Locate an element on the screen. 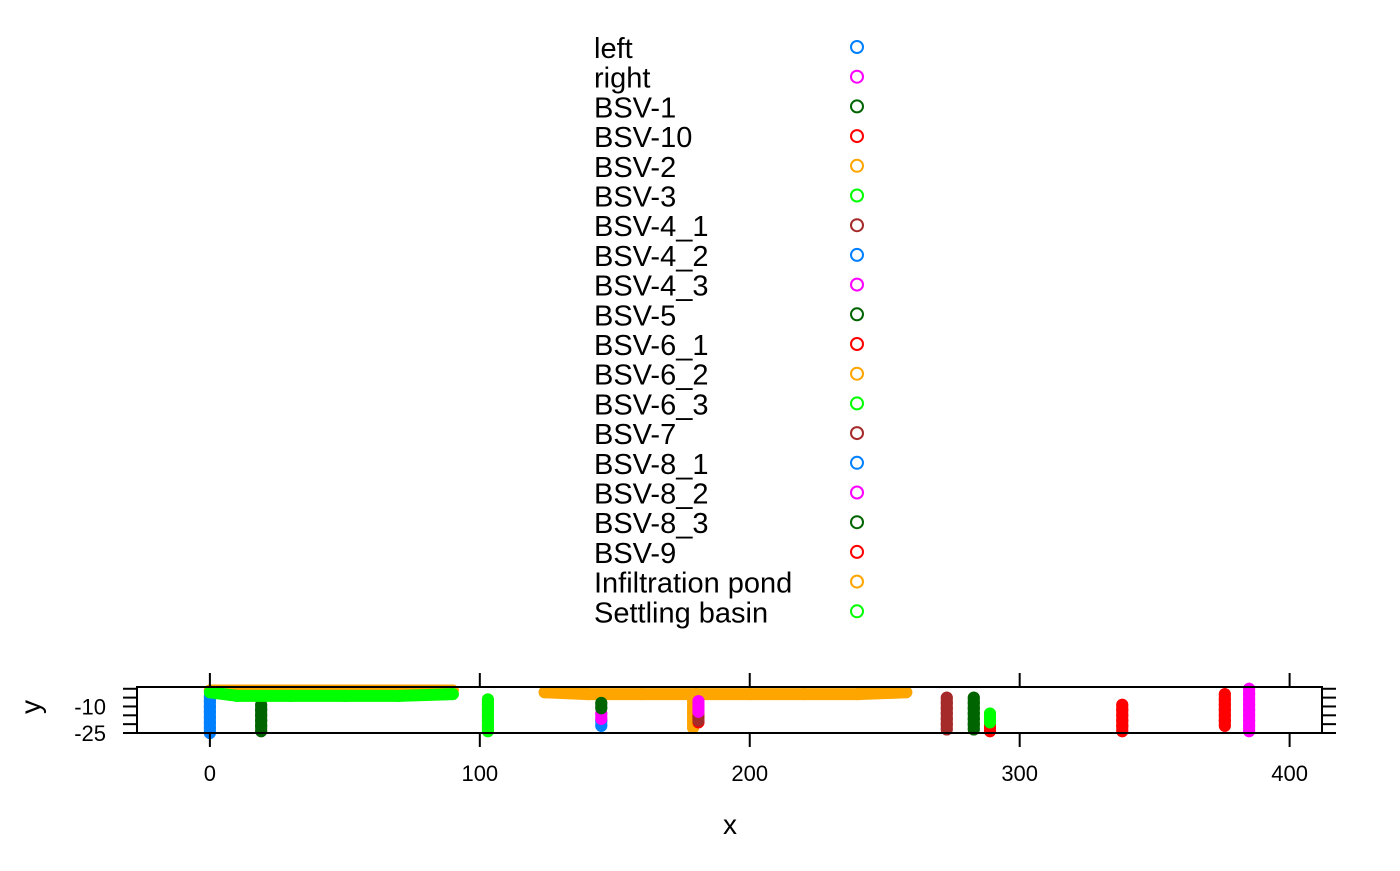  plot-frame is located at coordinates (729, 710).